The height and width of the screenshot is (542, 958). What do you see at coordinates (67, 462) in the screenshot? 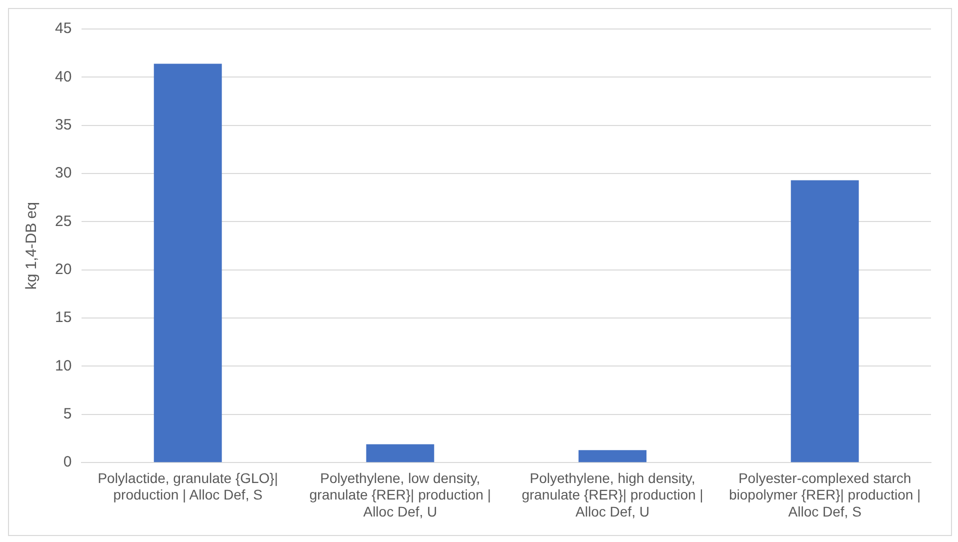
I see `y-tick-label: 0` at bounding box center [67, 462].